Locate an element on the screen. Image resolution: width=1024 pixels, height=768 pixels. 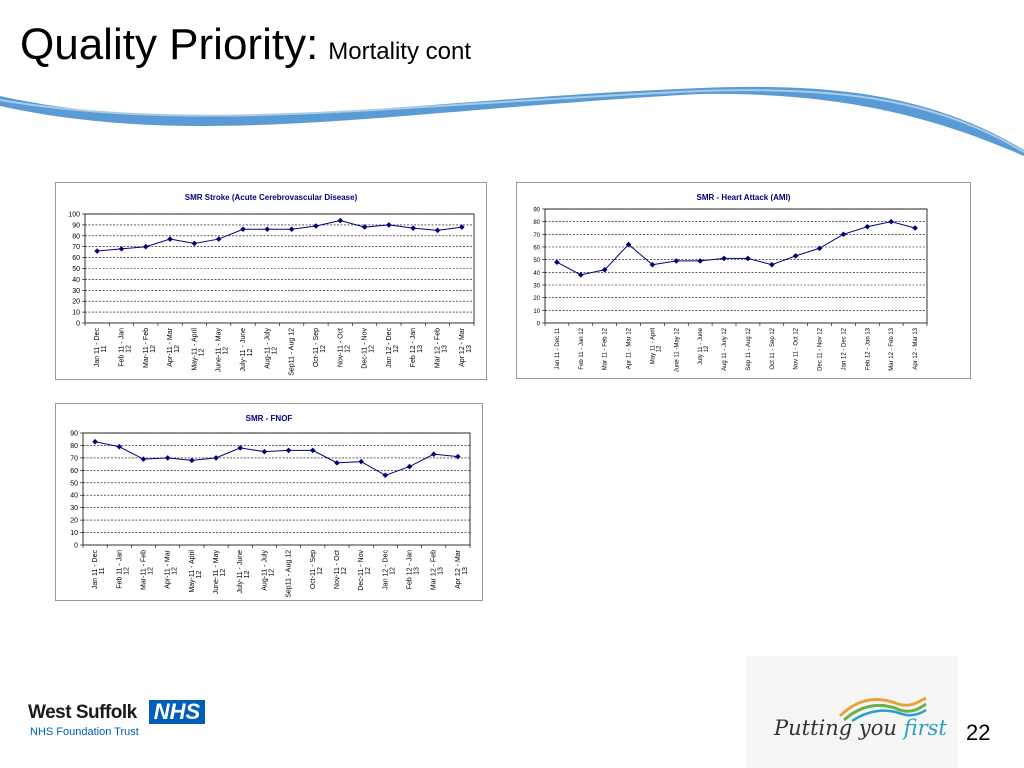
y-tick-label: 20 is located at coordinates (76, 302).